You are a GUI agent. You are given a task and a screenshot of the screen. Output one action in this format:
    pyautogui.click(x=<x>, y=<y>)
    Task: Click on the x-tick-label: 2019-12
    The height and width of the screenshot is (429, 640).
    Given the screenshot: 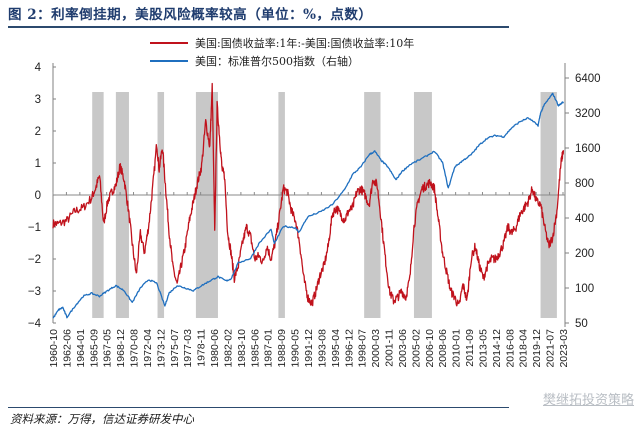 What is the action you would take?
    pyautogui.click(x=537, y=348)
    